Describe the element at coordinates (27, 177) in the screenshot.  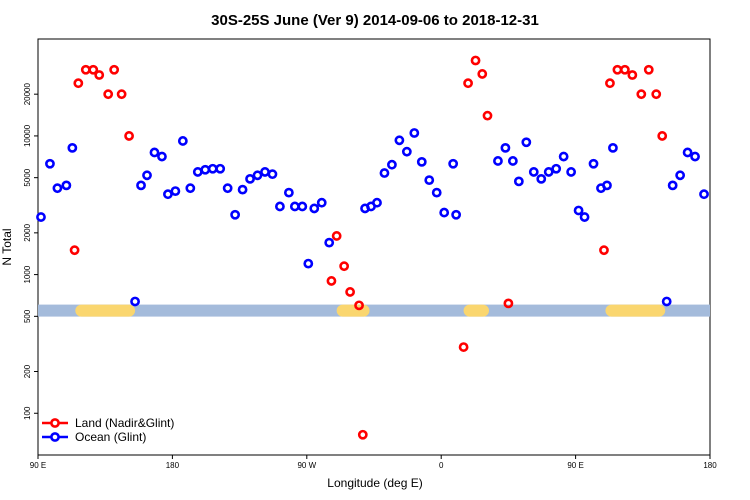
I see `y-tick-label: 5000` at that location.